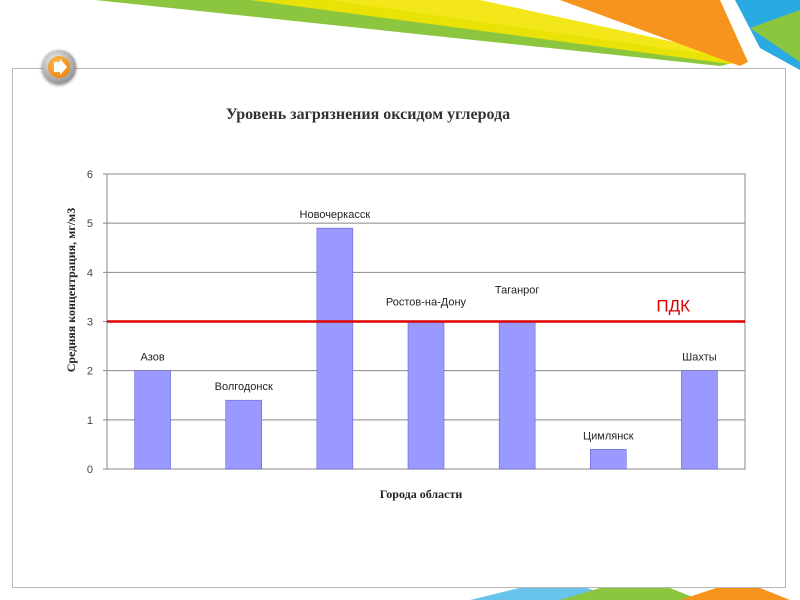  What do you see at coordinates (775, 36) in the screenshot?
I see `decor-green-corner` at bounding box center [775, 36].